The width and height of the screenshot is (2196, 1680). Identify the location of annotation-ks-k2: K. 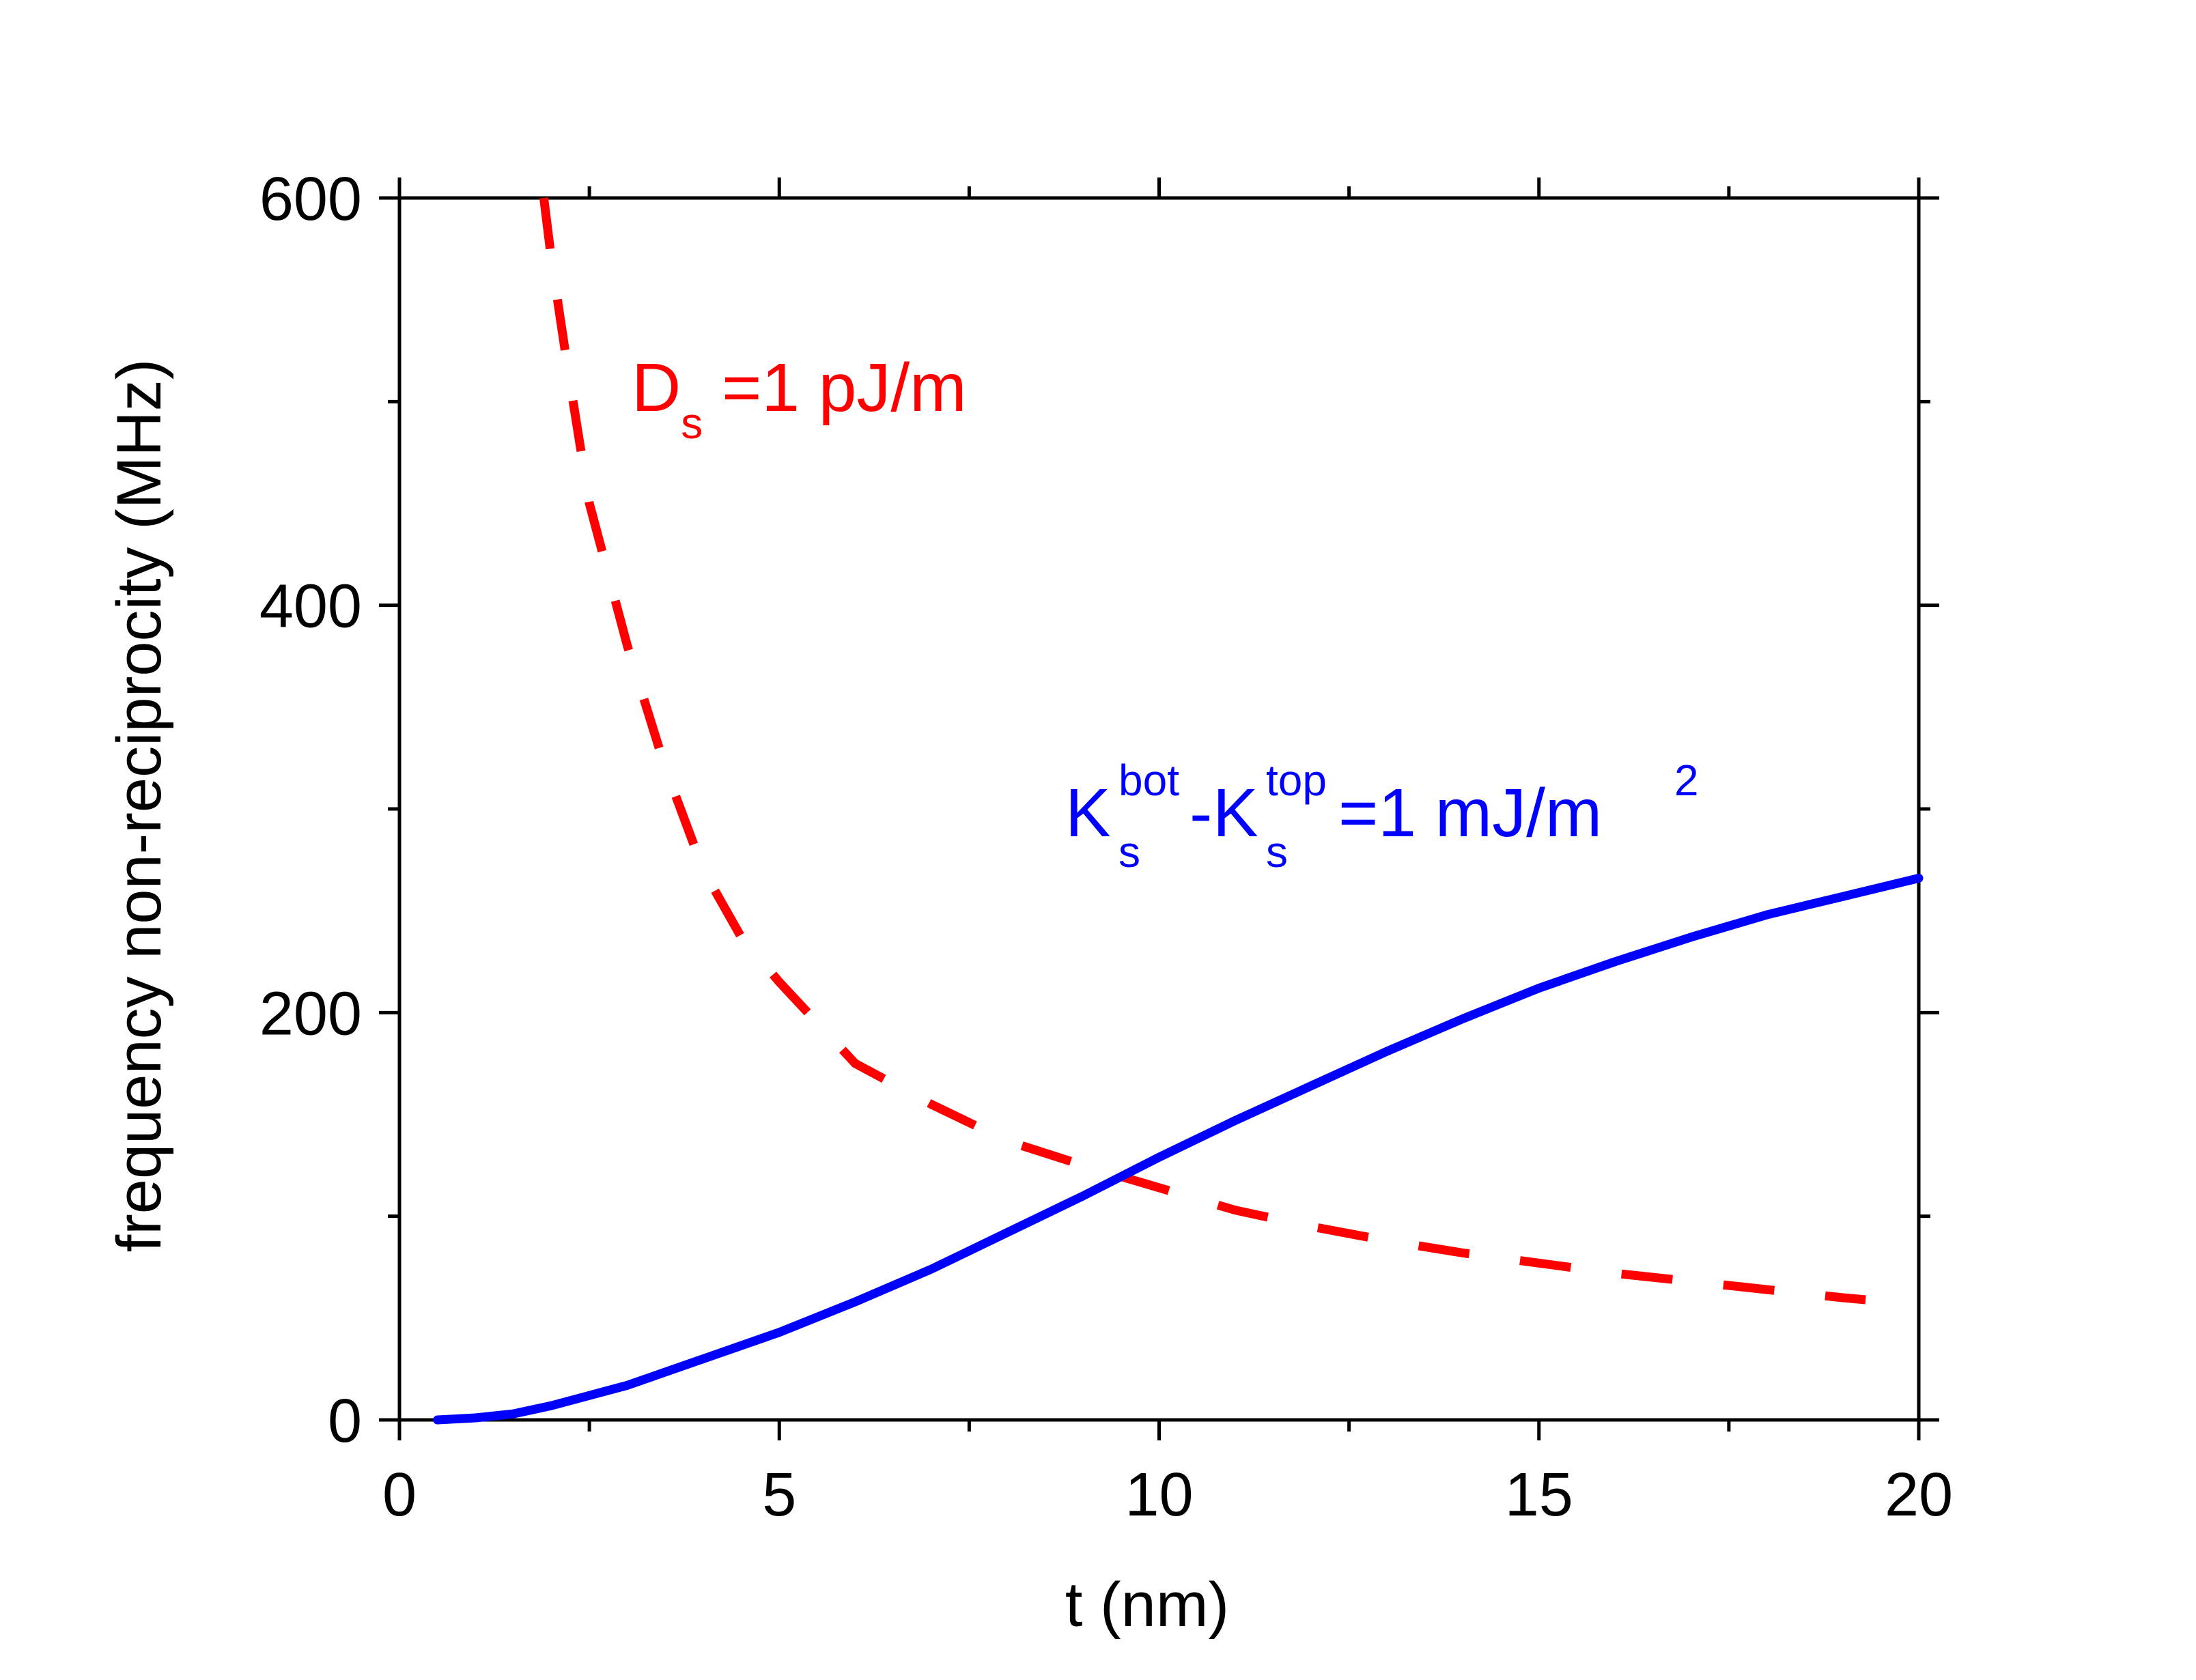
(1235, 813).